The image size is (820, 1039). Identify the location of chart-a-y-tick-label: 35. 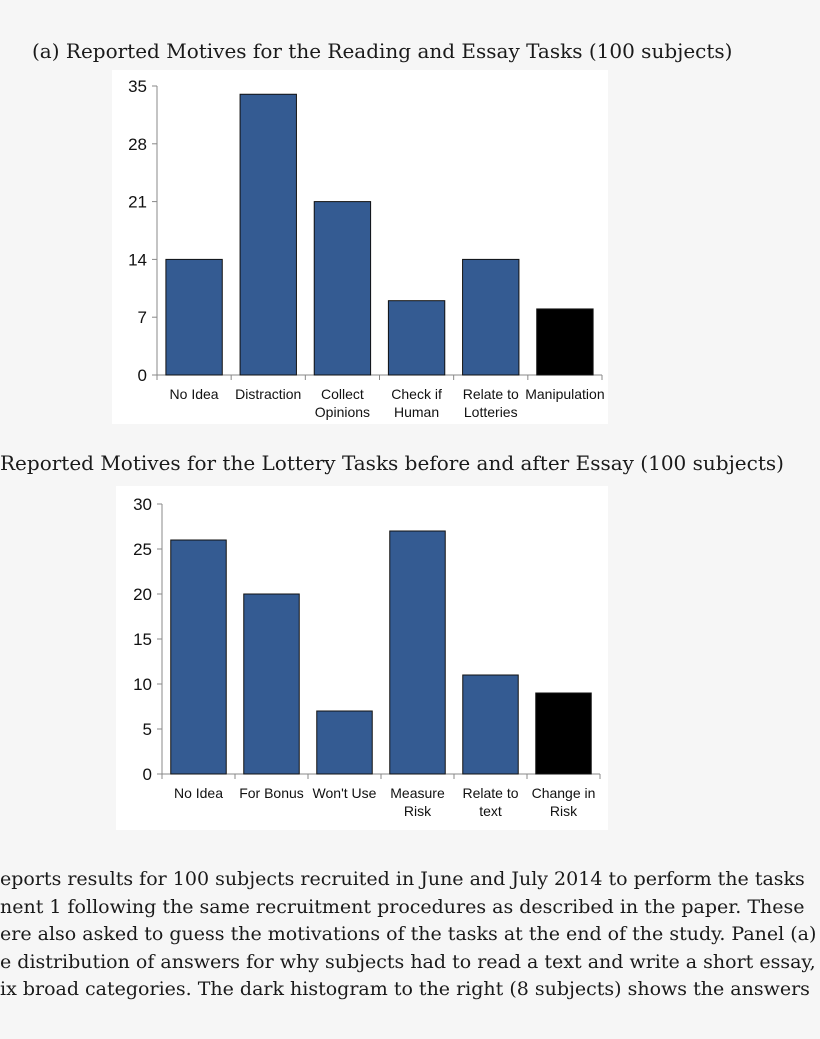
(137, 86).